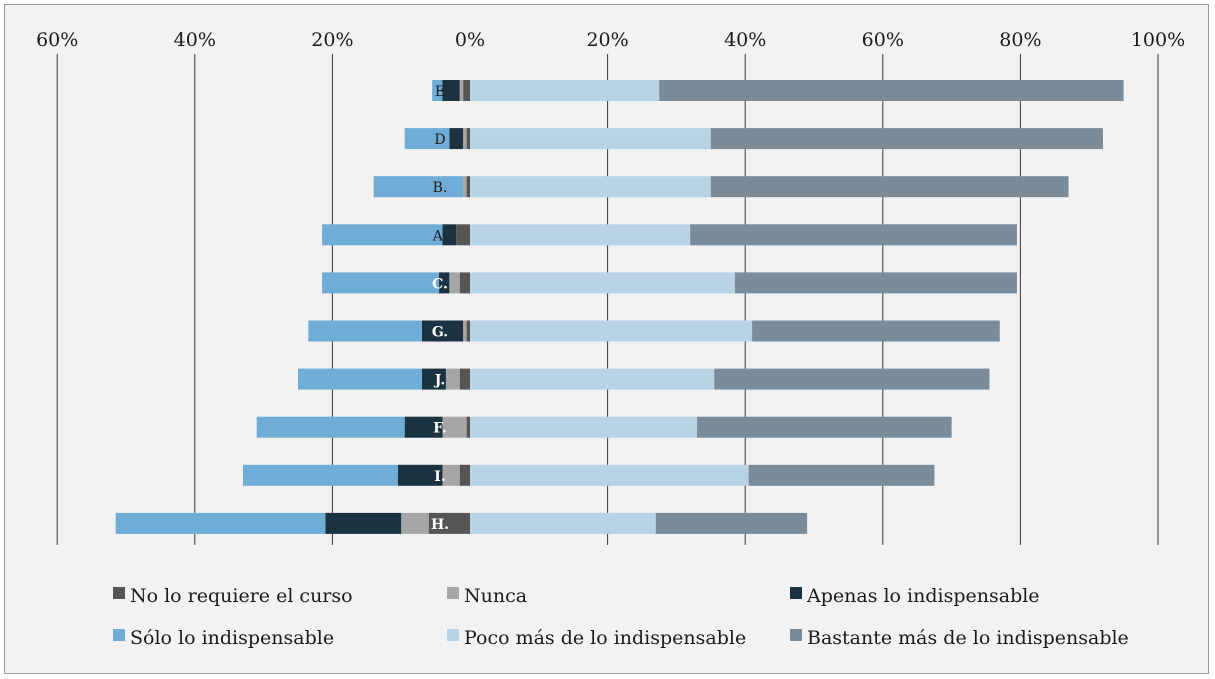  Describe the element at coordinates (440, 236) in the screenshot. I see `category-label: A.` at that location.